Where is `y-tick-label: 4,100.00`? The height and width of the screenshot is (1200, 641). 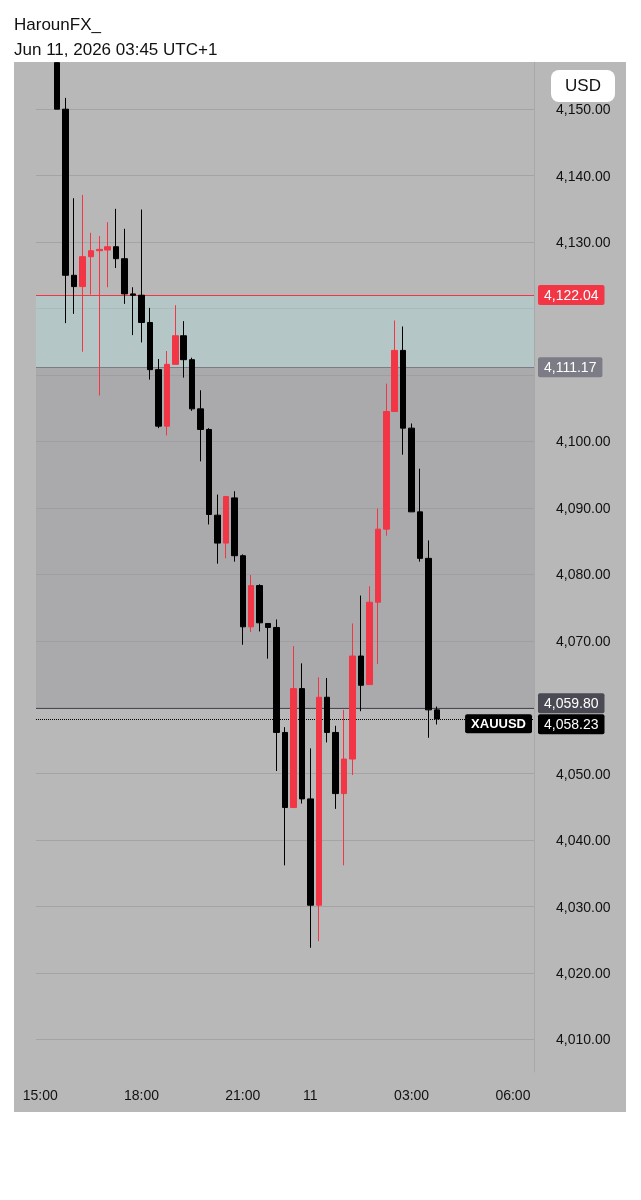
y-tick-label: 4,100.00 is located at coordinates (583, 441).